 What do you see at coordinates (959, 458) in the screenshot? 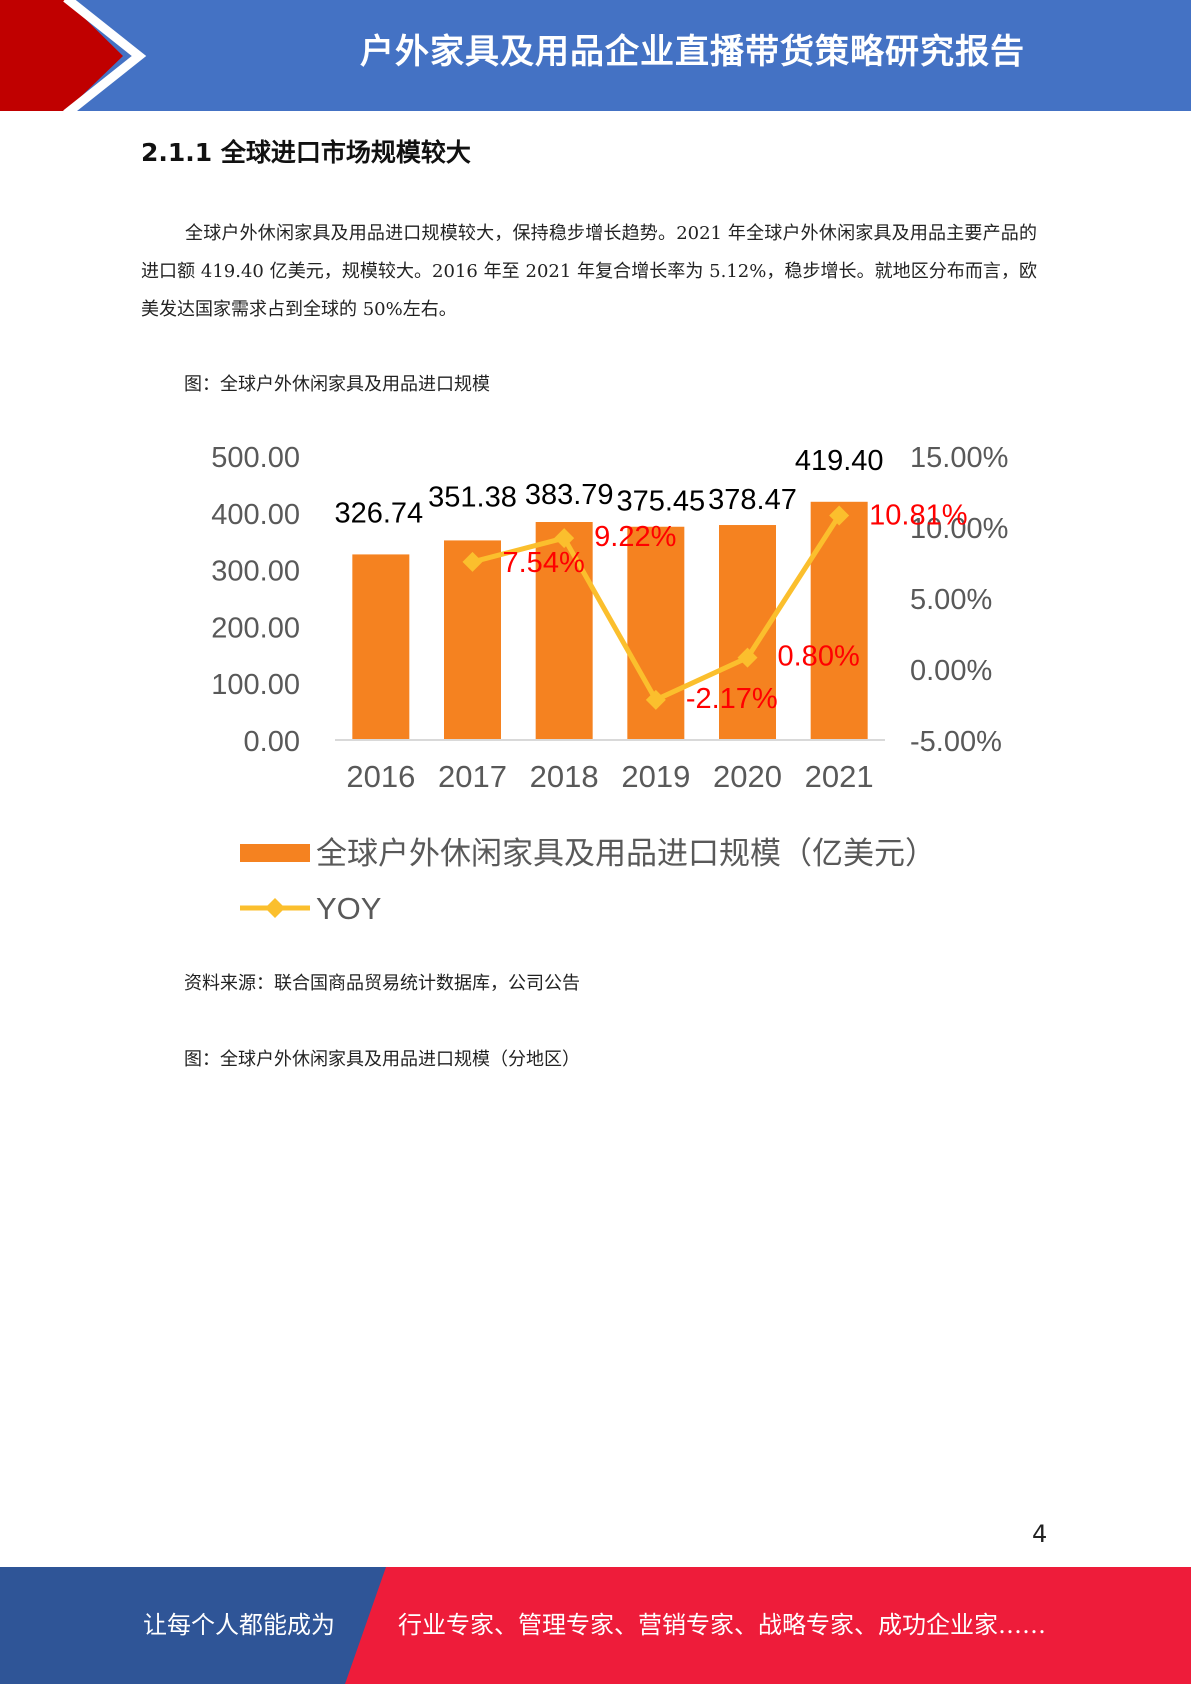
I see `right-axis-tick-label: 15.00%` at bounding box center [959, 458].